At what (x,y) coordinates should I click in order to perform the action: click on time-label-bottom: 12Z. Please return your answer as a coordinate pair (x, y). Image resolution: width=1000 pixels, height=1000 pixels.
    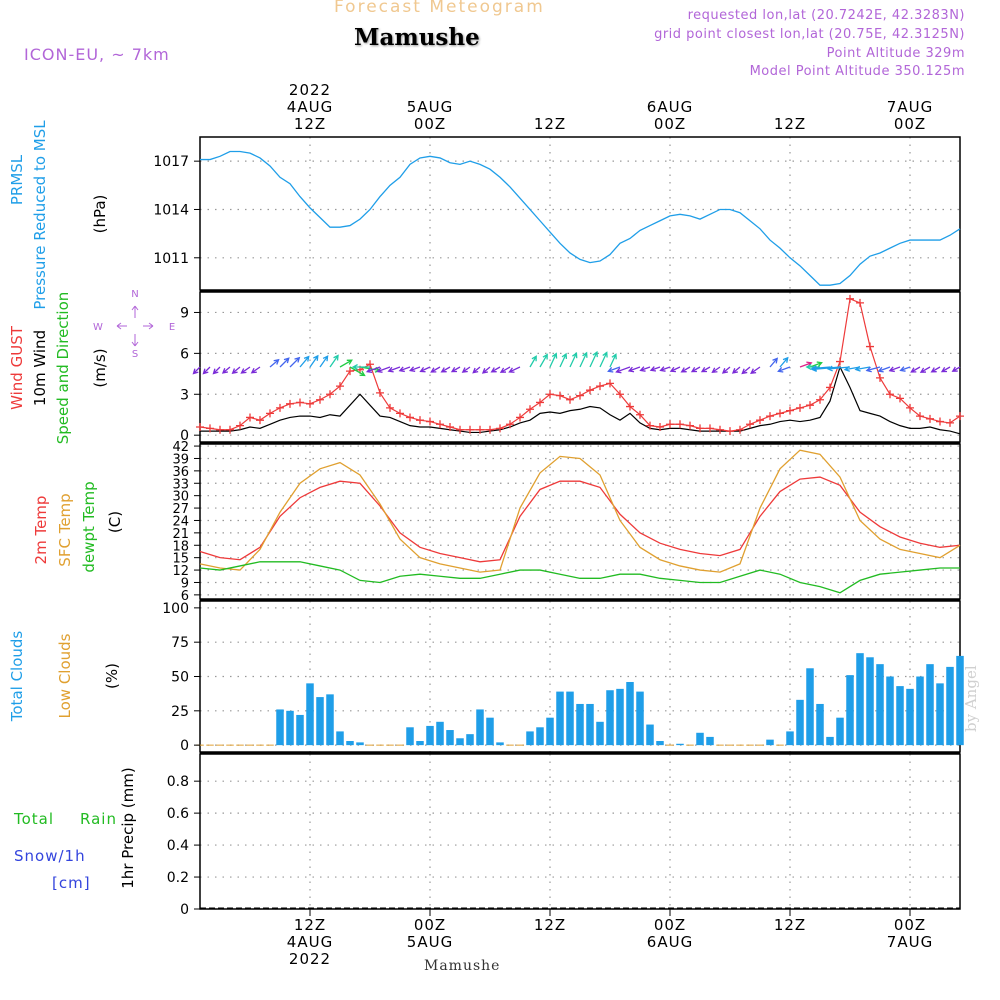
    Looking at the image, I should click on (310, 925).